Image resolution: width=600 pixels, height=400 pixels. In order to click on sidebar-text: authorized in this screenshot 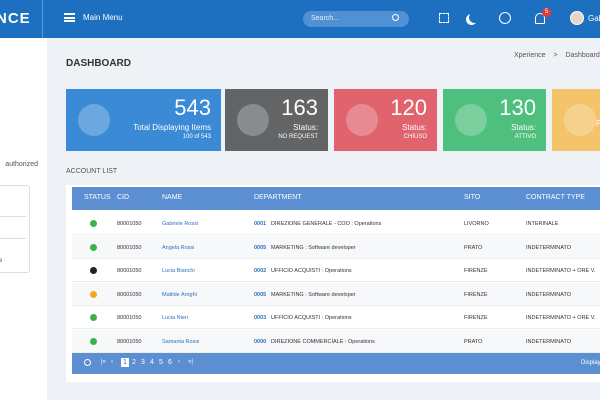, I will do `click(21, 164)`.